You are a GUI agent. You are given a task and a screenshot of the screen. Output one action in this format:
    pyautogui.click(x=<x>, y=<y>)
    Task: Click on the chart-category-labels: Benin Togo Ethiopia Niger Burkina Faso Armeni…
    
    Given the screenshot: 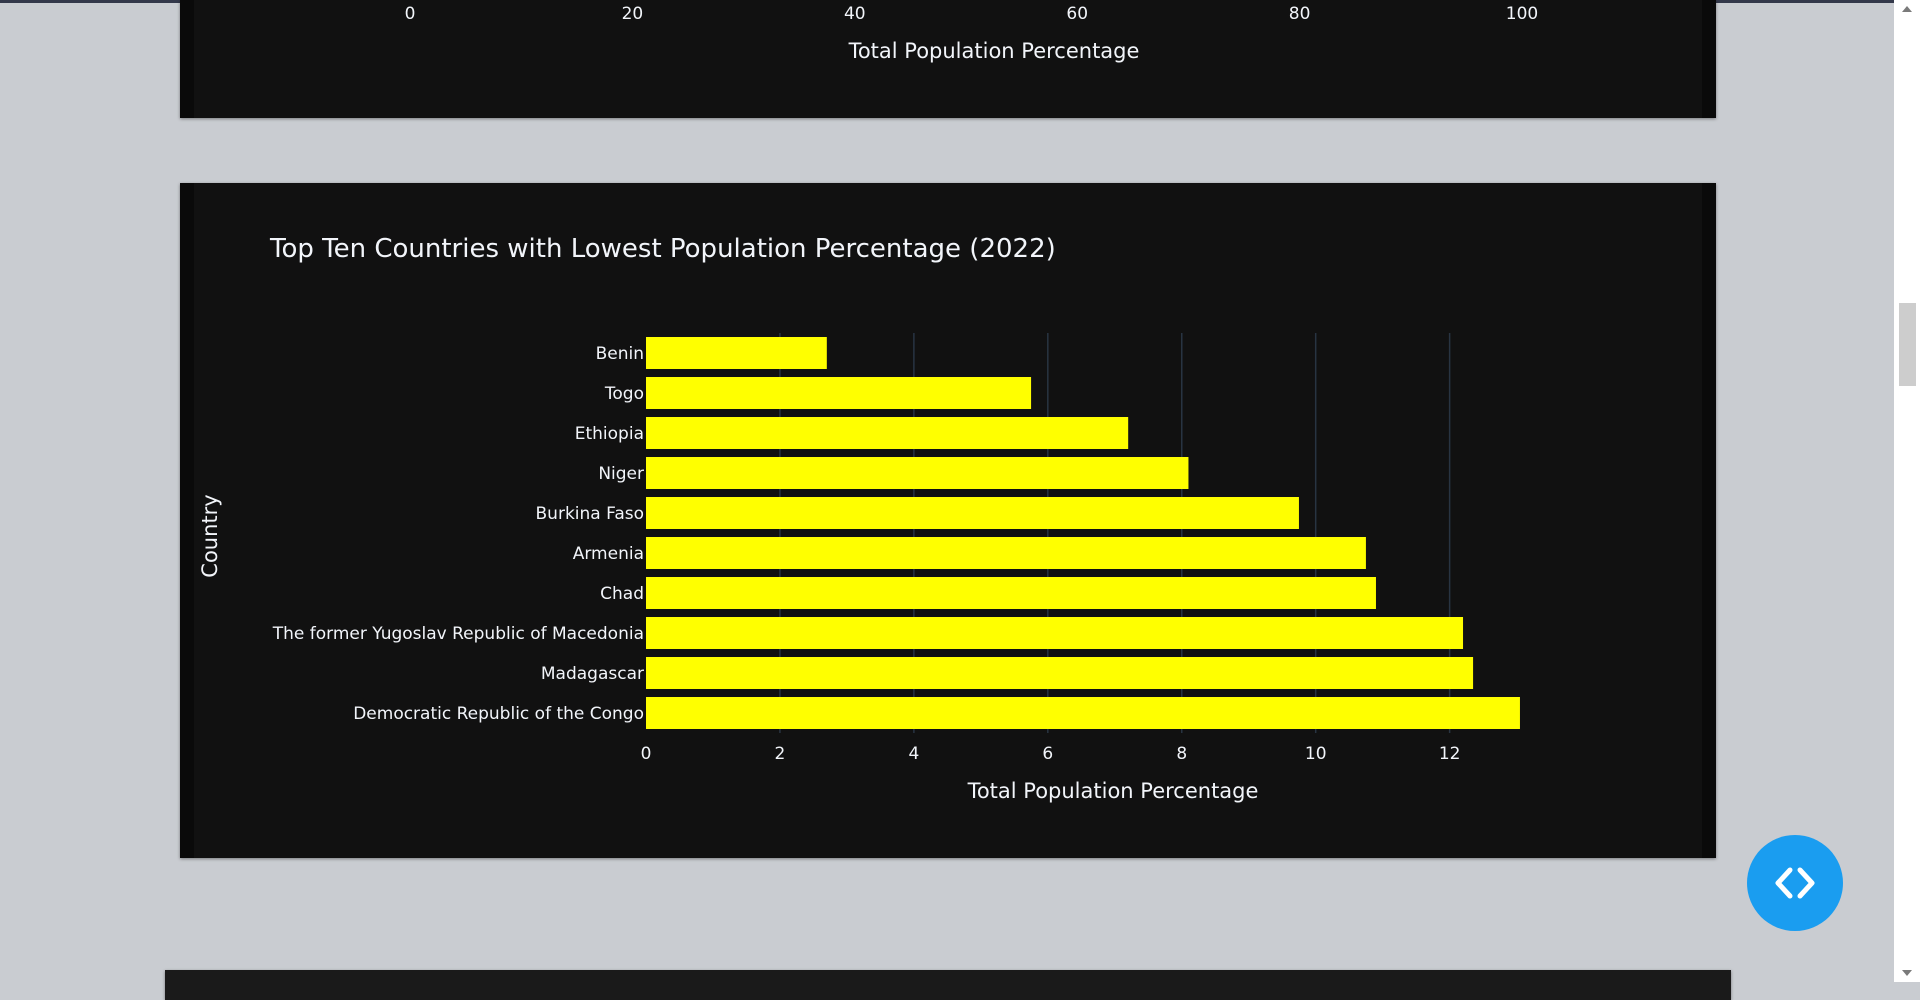 What is the action you would take?
    pyautogui.click(x=458, y=534)
    